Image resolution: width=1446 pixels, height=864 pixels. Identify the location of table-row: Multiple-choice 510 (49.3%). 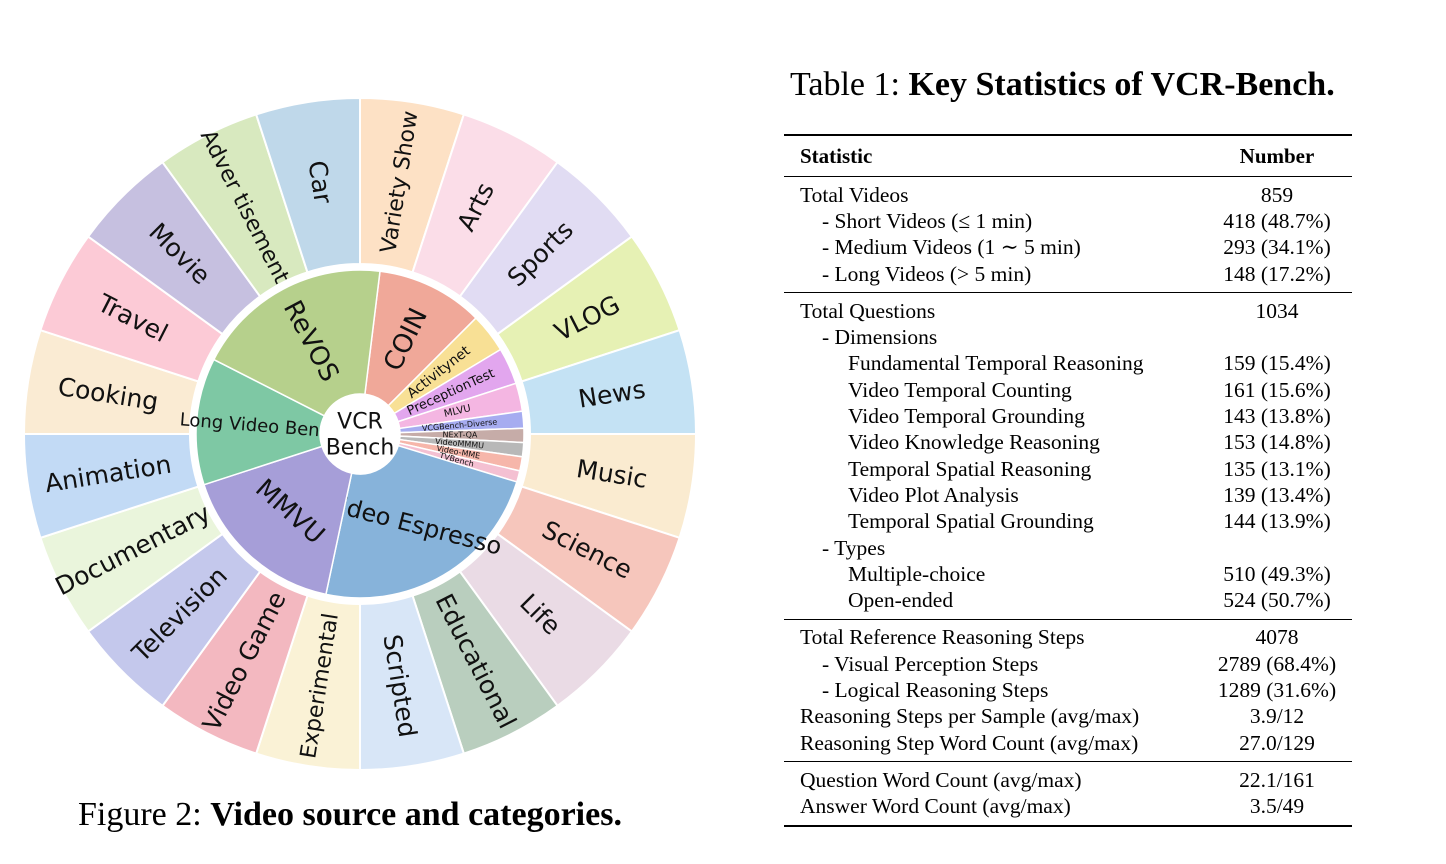
(1068, 574).